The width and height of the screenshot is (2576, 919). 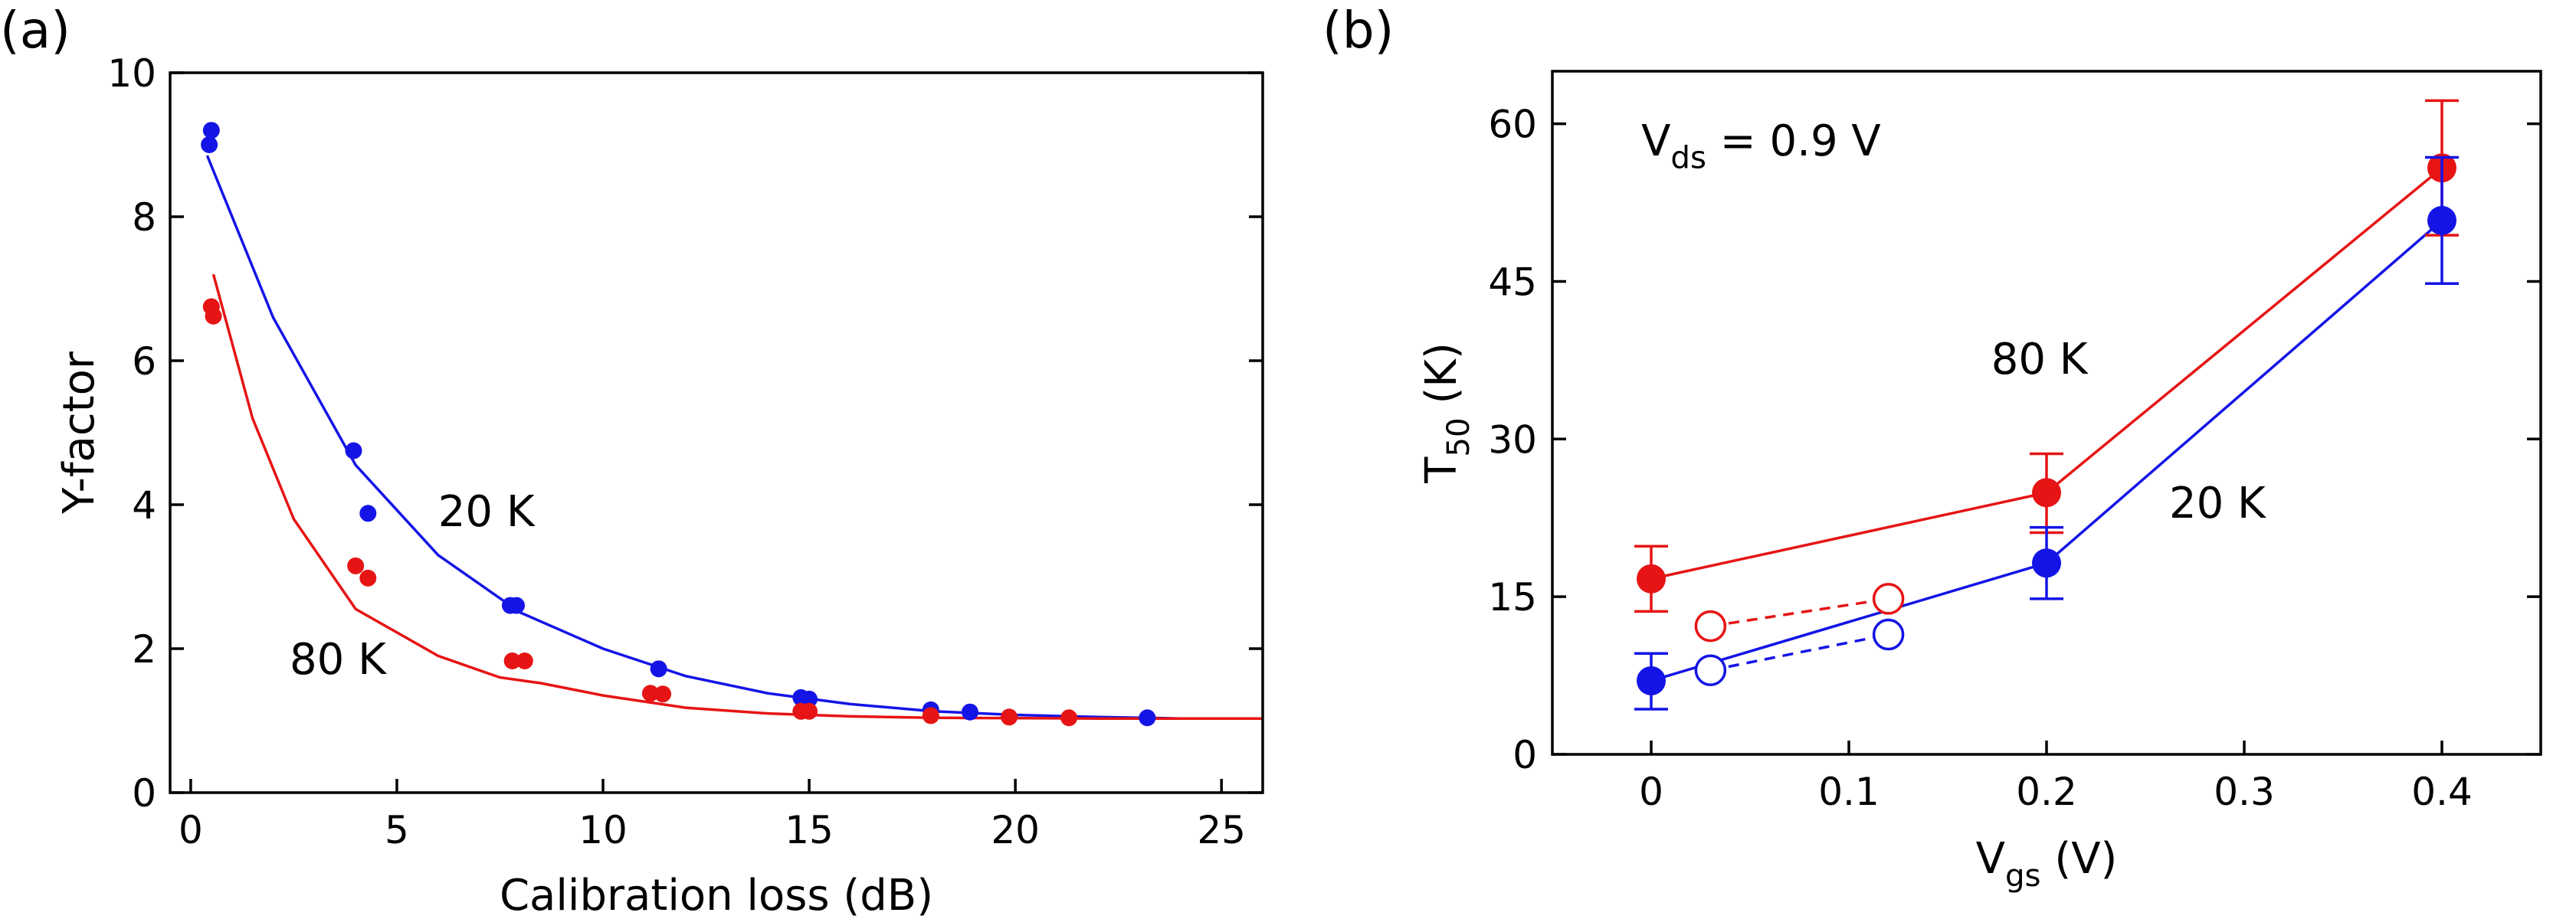 What do you see at coordinates (79, 433) in the screenshot?
I see `y-axis-title-a: Y-factor` at bounding box center [79, 433].